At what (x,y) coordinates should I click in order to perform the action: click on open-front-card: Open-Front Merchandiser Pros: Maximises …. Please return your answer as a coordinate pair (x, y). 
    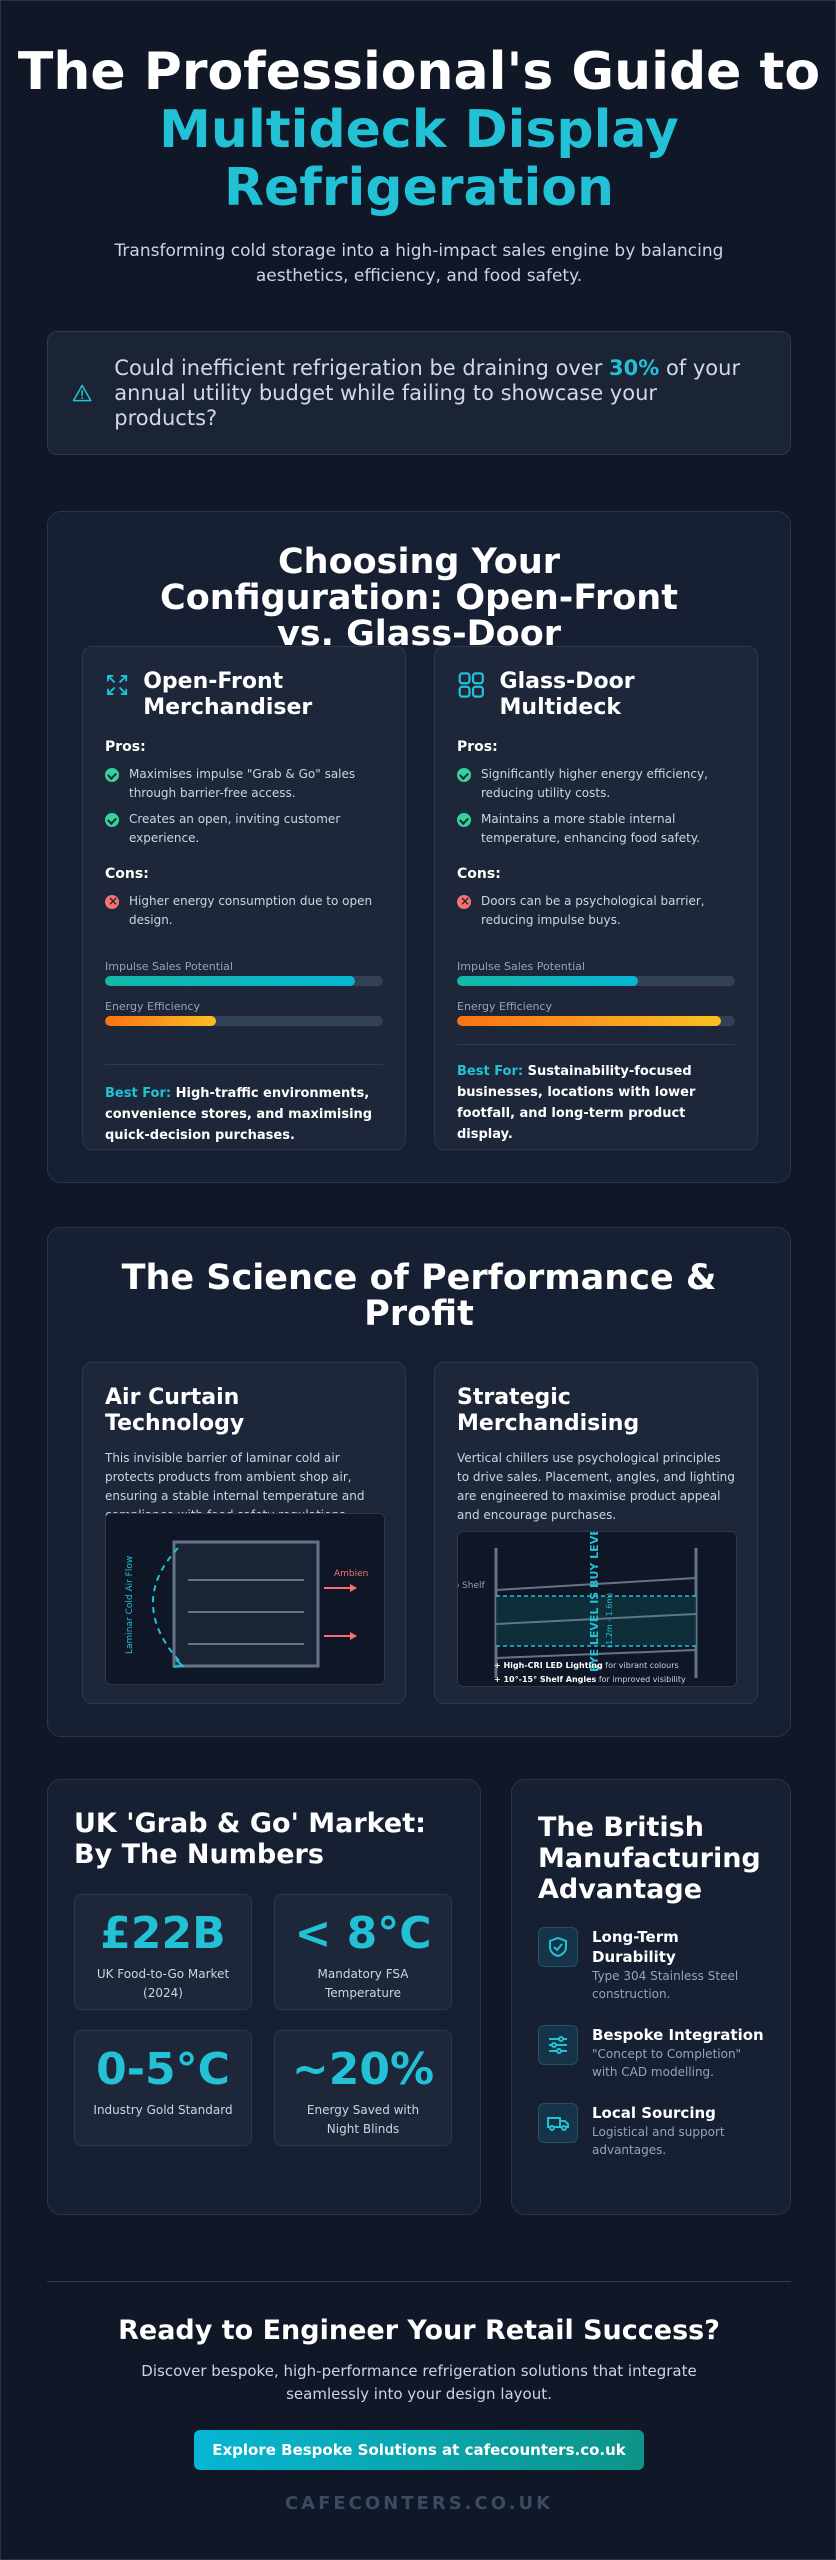
    Looking at the image, I should click on (244, 898).